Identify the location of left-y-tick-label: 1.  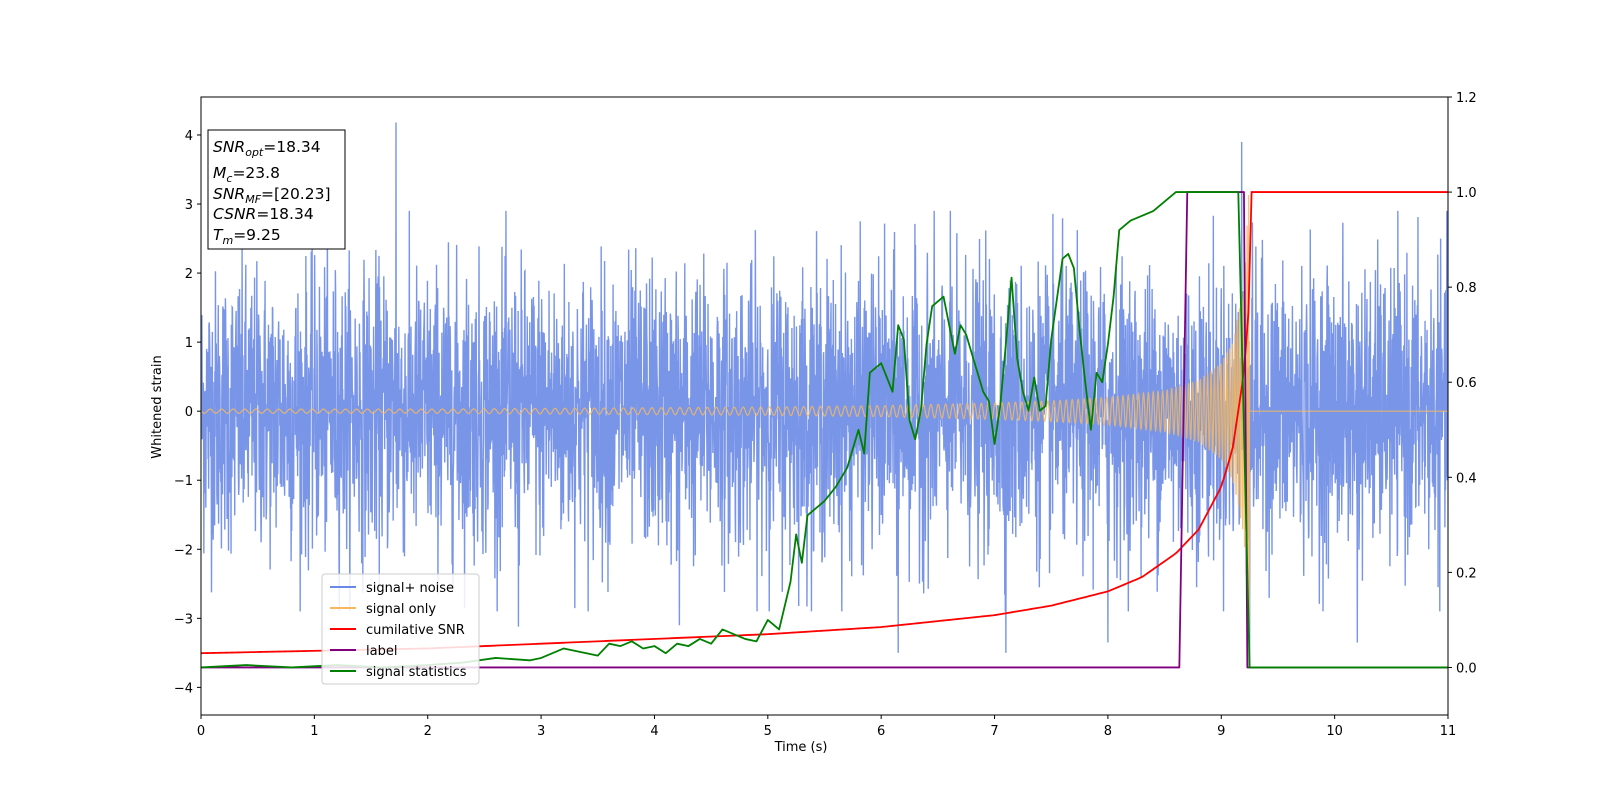
(189, 343).